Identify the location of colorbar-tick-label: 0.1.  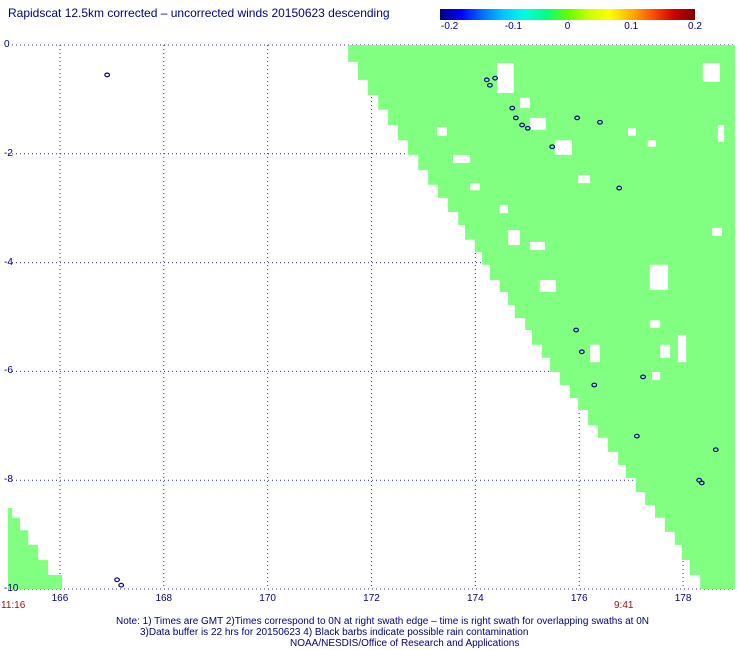
(631, 26).